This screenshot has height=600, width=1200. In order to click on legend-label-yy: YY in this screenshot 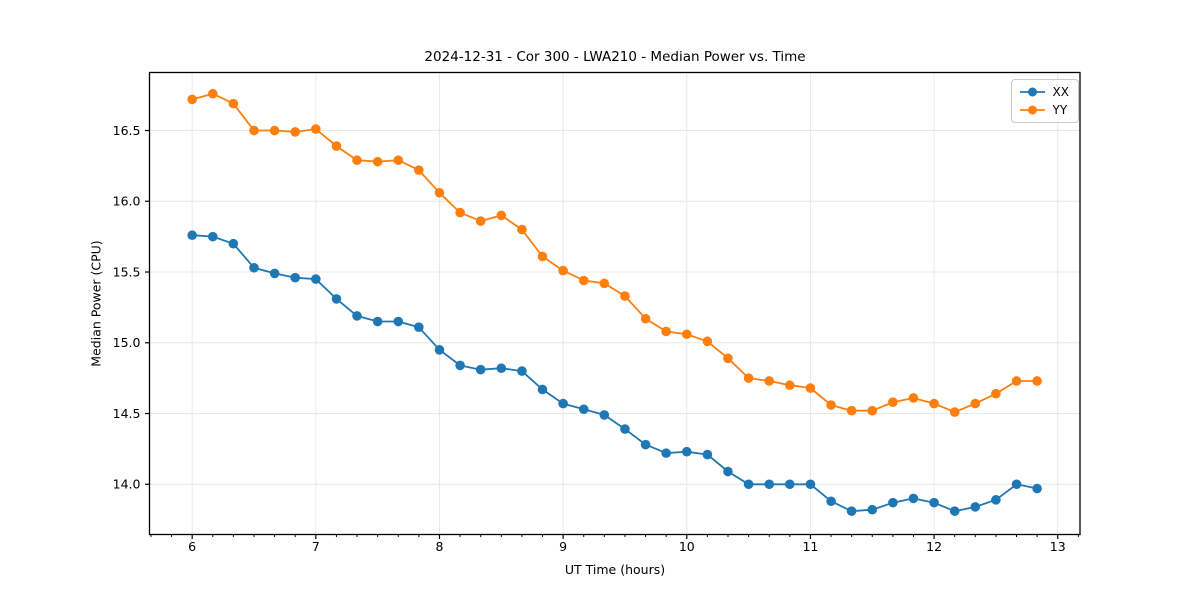, I will do `click(1060, 110)`.